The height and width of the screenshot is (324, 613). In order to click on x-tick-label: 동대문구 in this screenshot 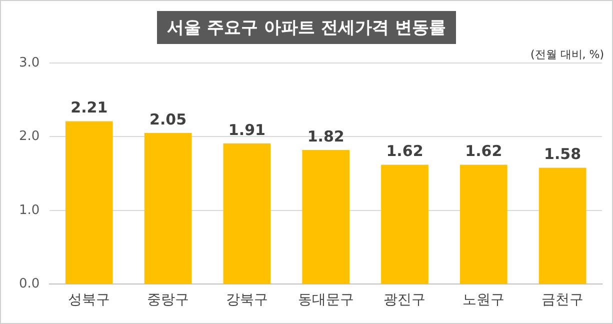, I will do `click(326, 300)`.